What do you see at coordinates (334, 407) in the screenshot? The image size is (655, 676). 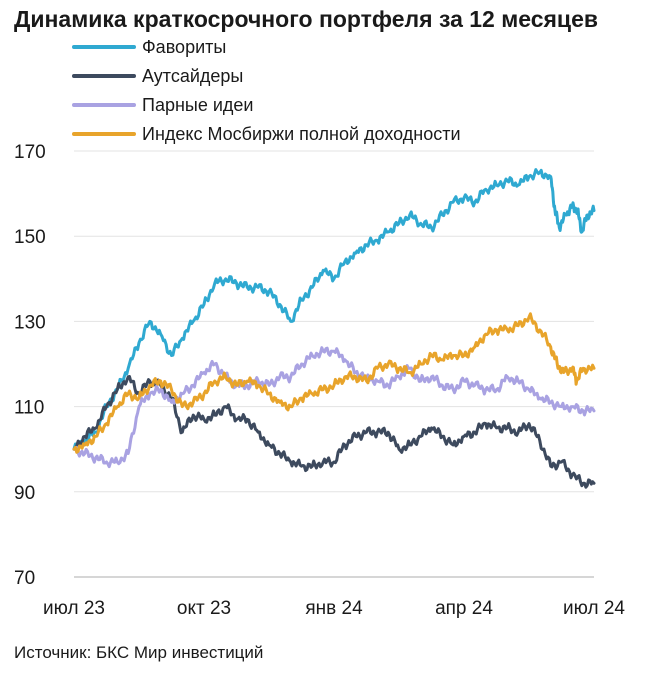 I see `series-line` at bounding box center [334, 407].